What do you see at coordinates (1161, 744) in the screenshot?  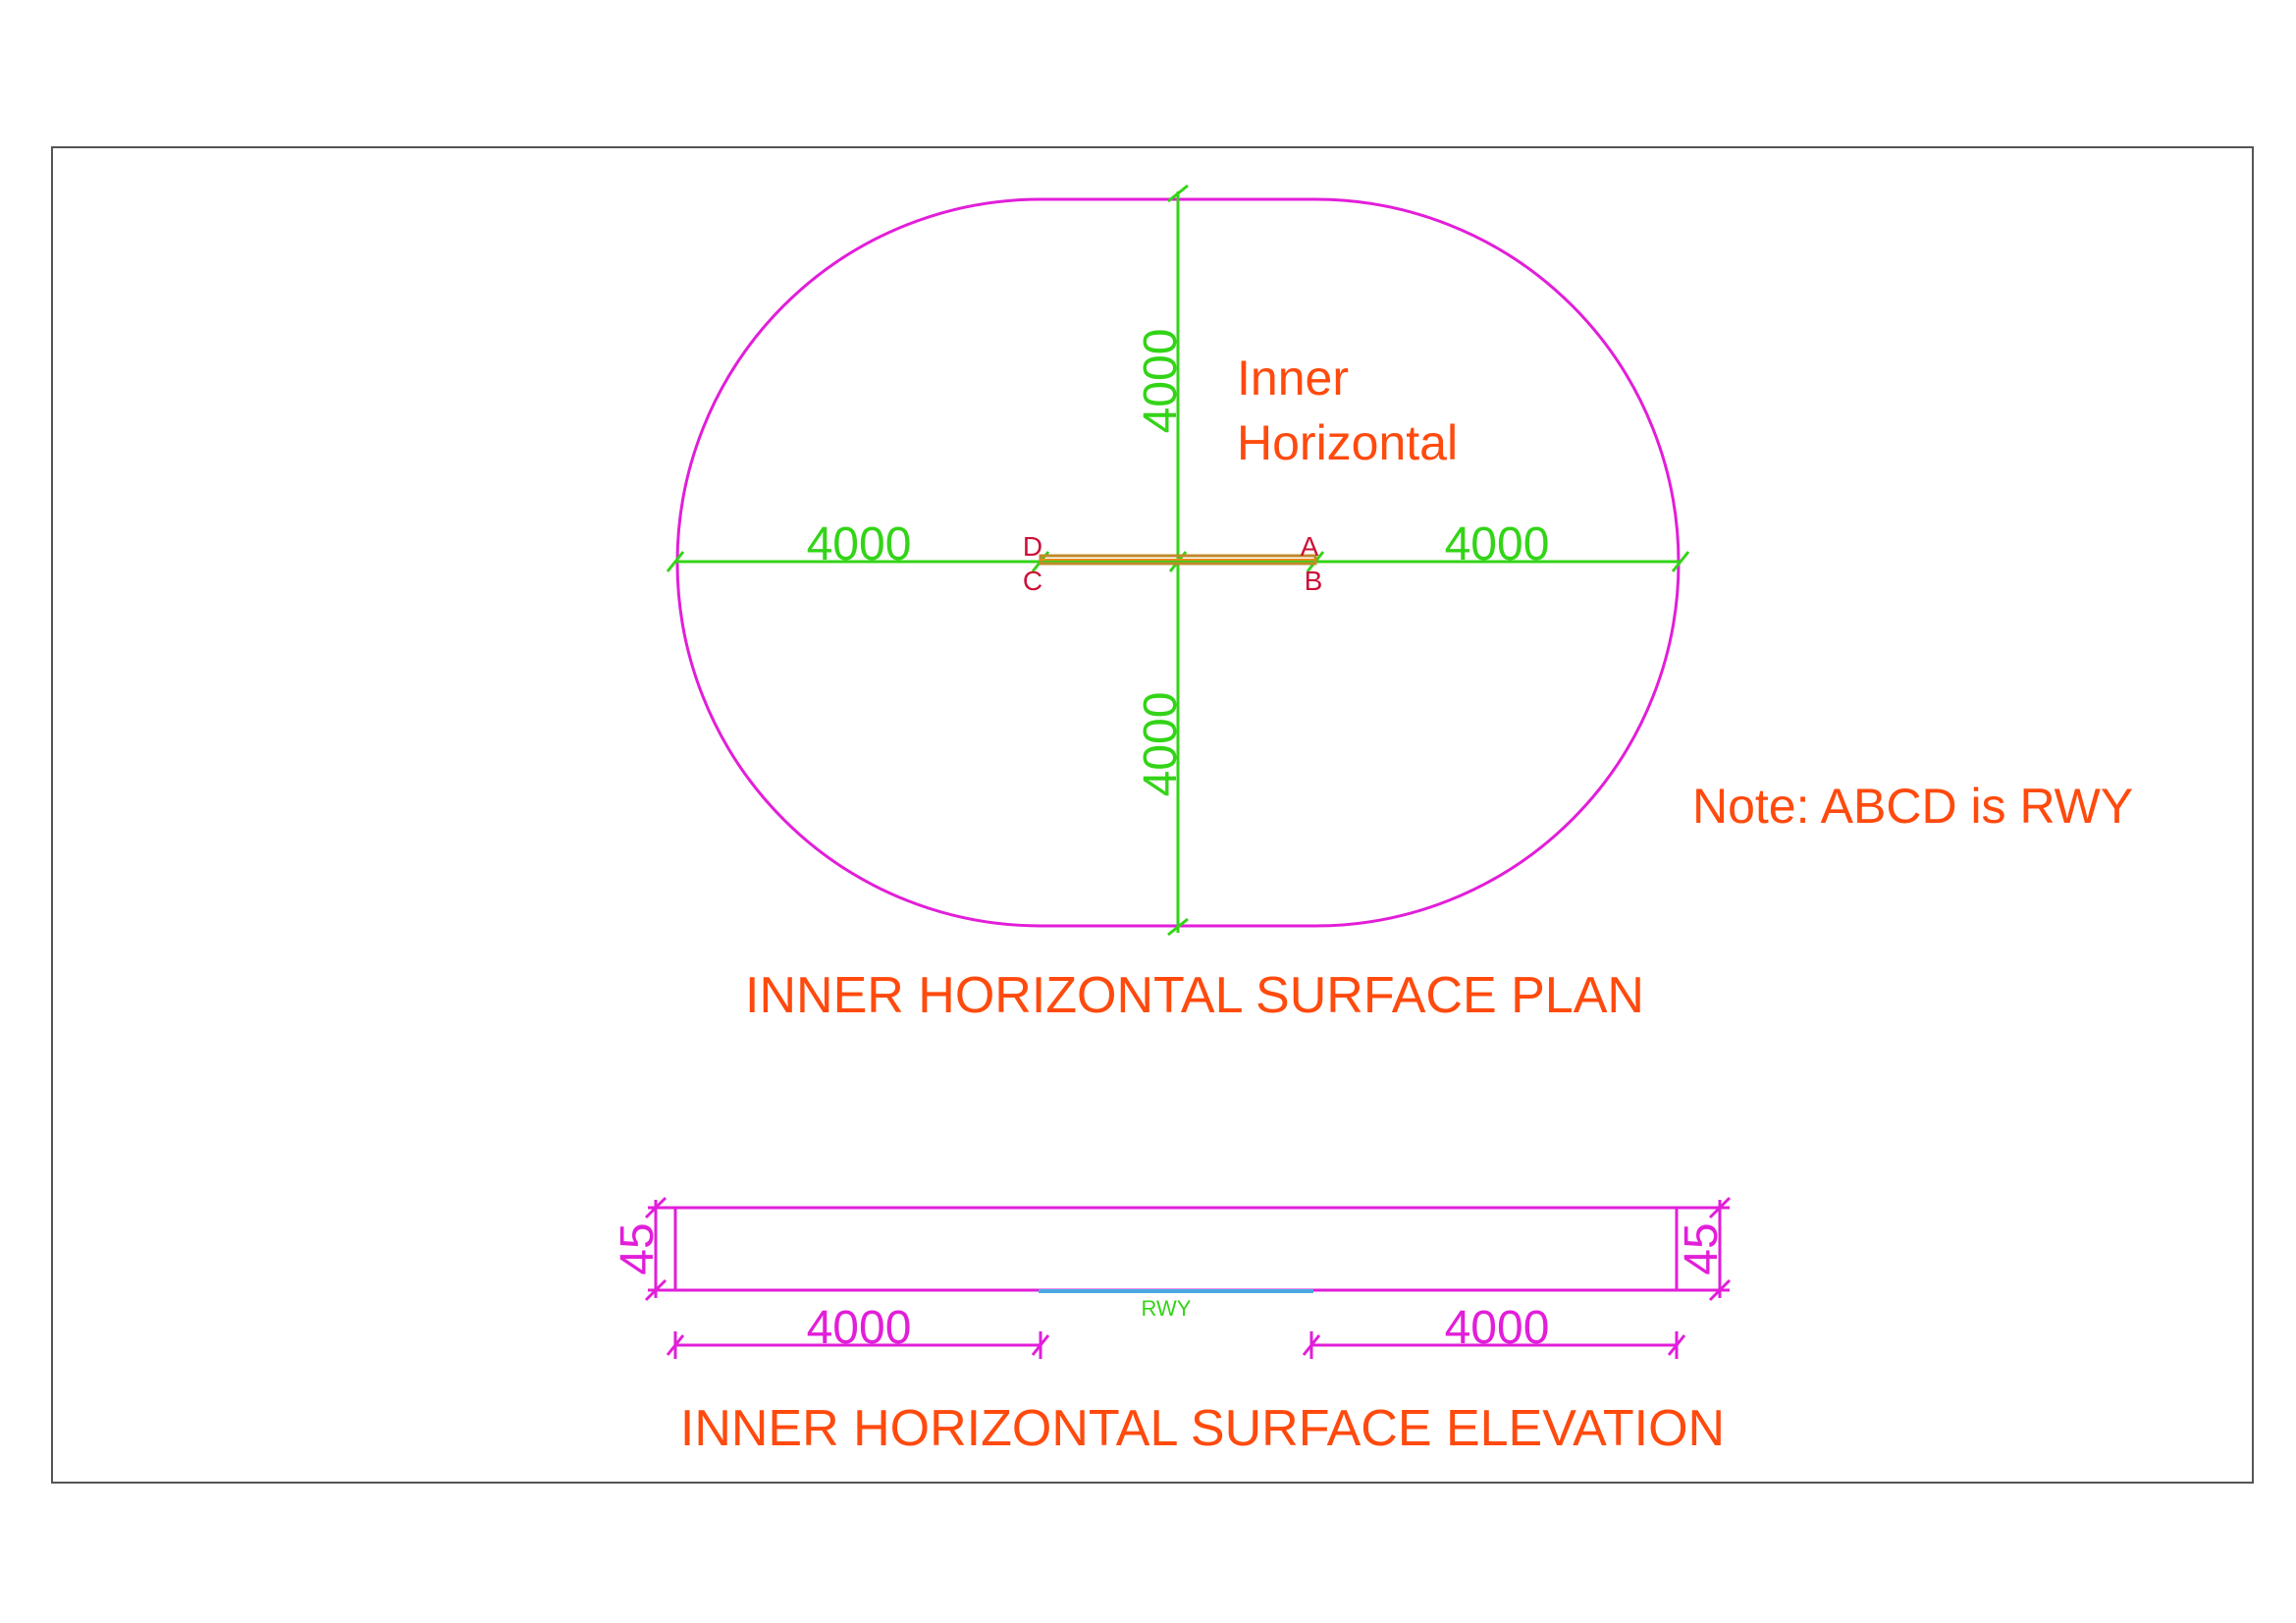 I see `plan-dim-bottom: 4000` at bounding box center [1161, 744].